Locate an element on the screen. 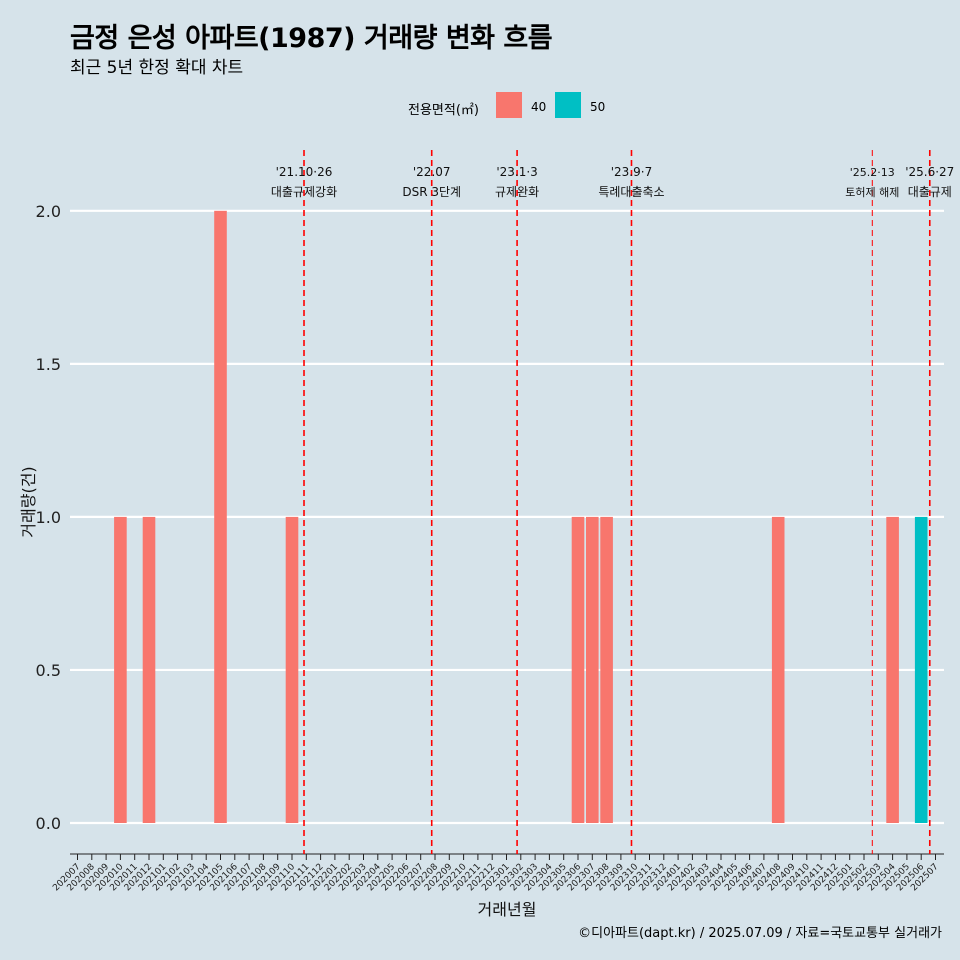 The image size is (960, 960). event-label-4: 특례대출축소 is located at coordinates (631, 192).